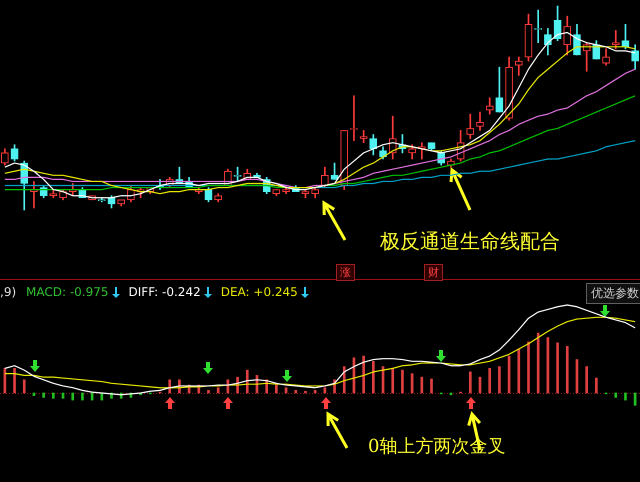 The width and height of the screenshot is (640, 482). I want to click on text: ,9), so click(8, 292).